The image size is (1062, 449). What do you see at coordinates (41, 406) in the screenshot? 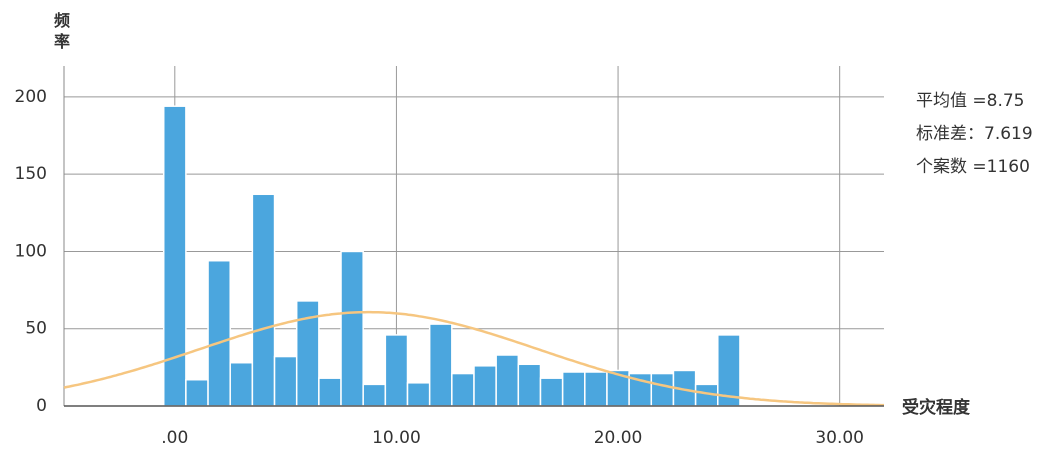
I see `y-tick-label: 0` at bounding box center [41, 406].